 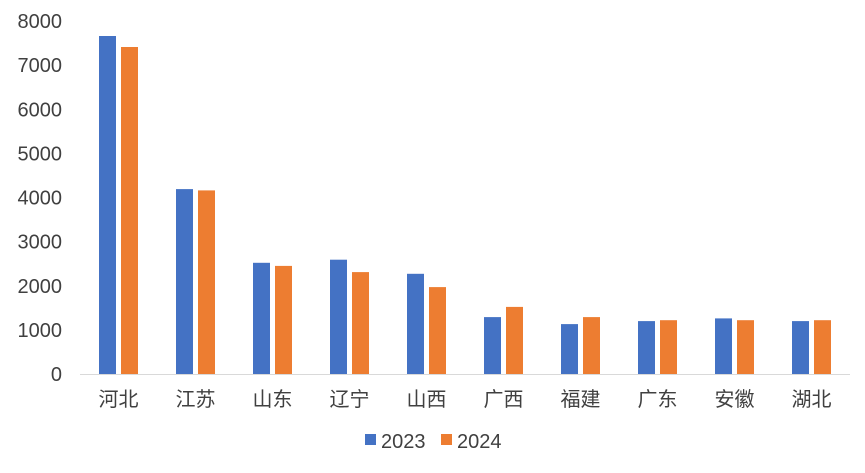 I want to click on y-tick-label: 6000, so click(x=40, y=110).